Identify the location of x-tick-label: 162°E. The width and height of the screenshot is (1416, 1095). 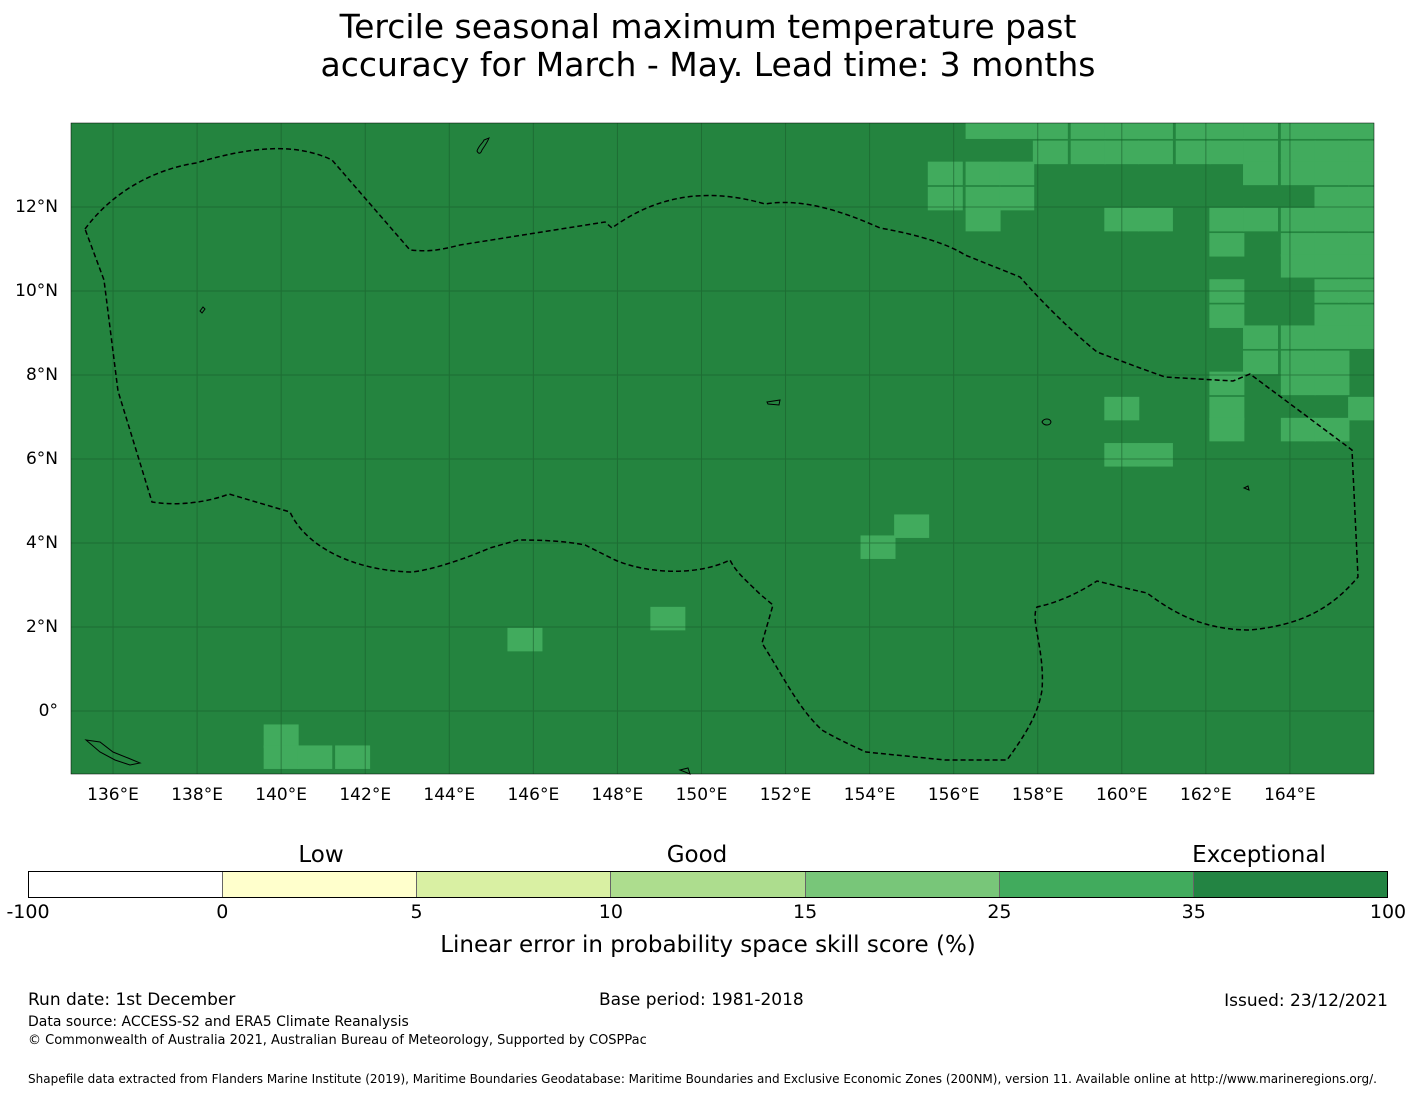
(1206, 795).